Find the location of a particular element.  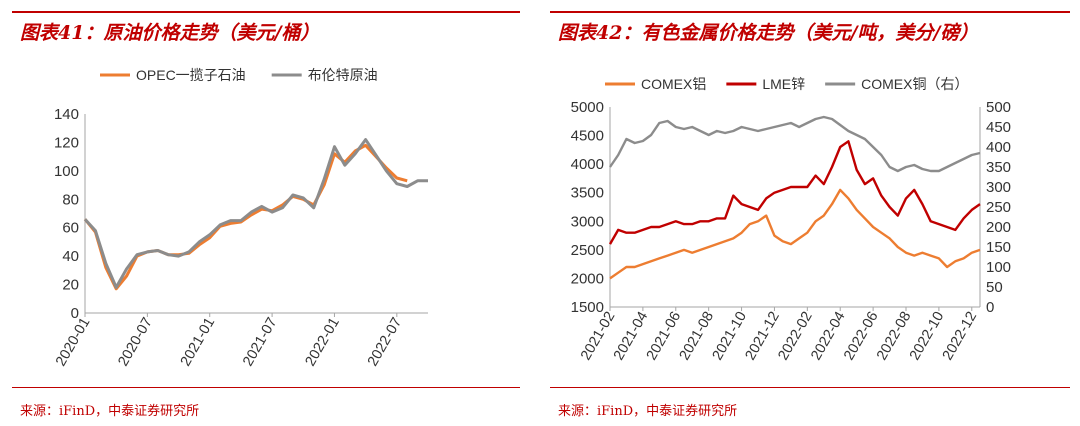

y-tick-label: 80 is located at coordinates (70, 199).